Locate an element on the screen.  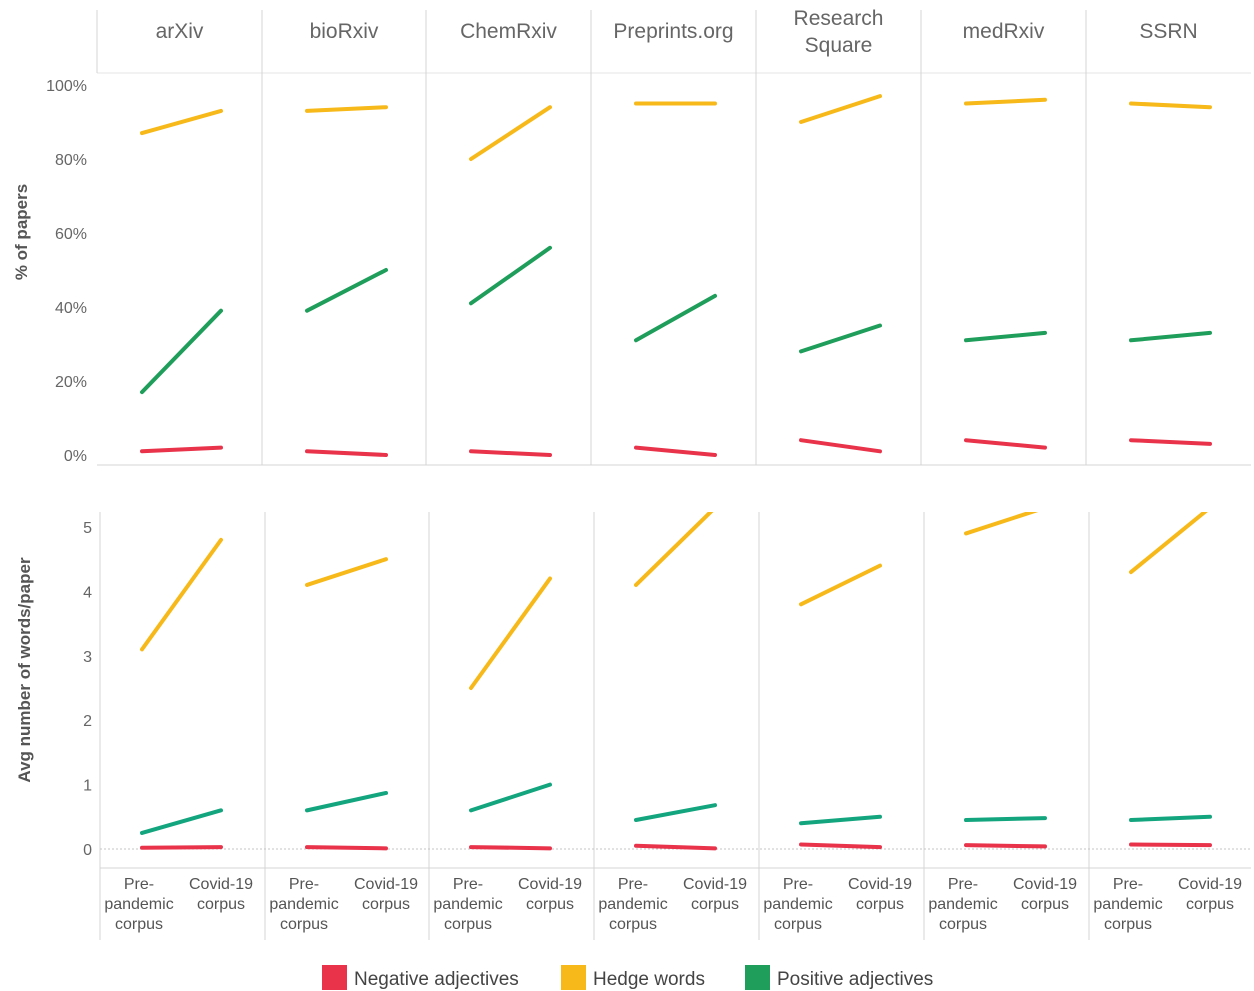
panel-title-line: Square is located at coordinates (839, 45).